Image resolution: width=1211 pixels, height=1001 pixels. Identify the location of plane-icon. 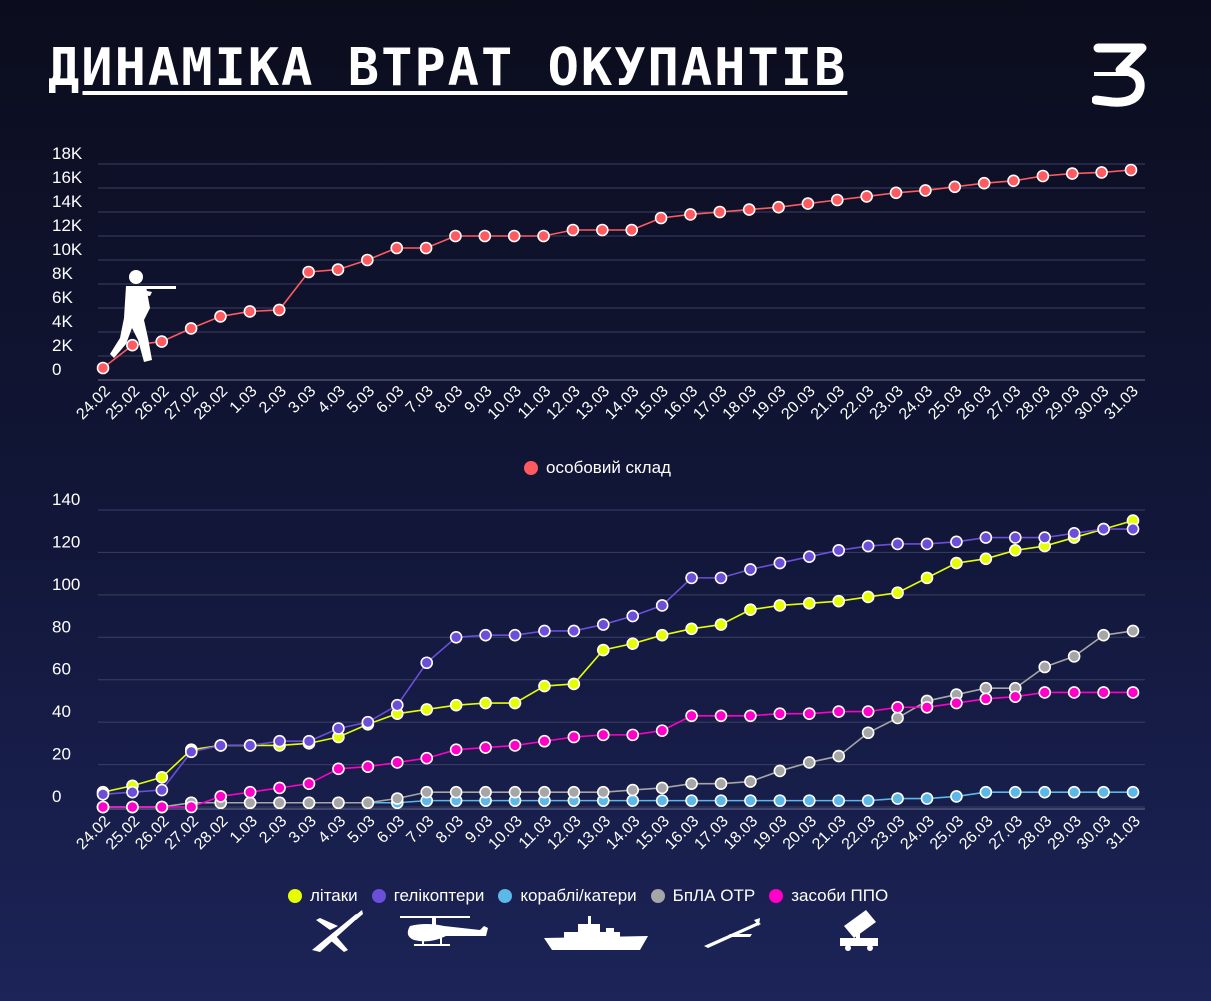
(337, 931).